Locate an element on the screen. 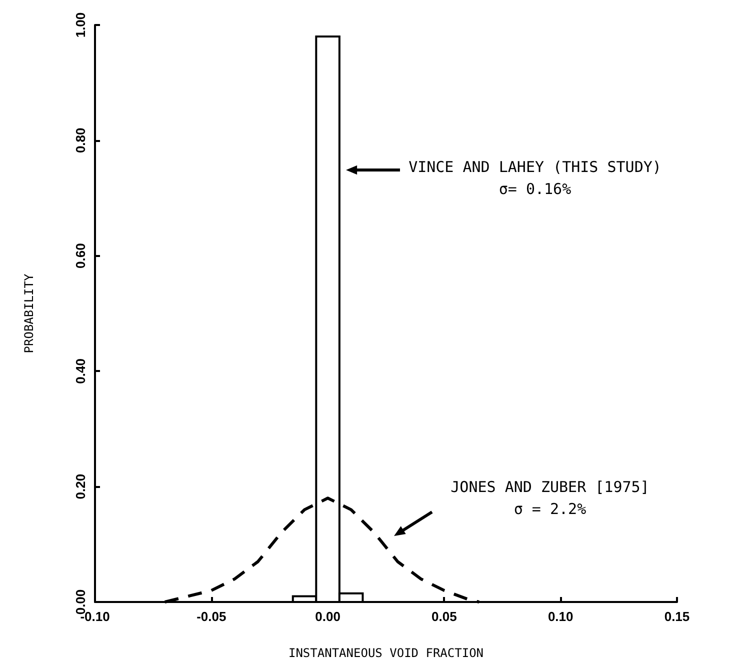 The image size is (739, 672). annotation: JONES AND ZUBER [1975] σ = 2.2% is located at coordinates (550, 498).